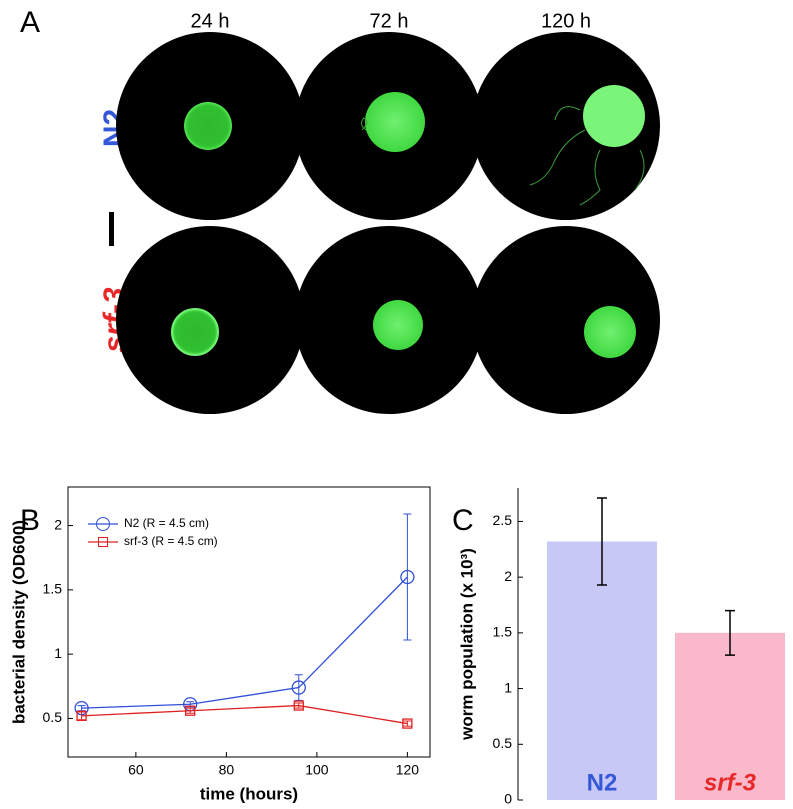 This screenshot has width=793, height=809. Describe the element at coordinates (227, 770) in the screenshot. I see `x-tick-label: 80` at that location.